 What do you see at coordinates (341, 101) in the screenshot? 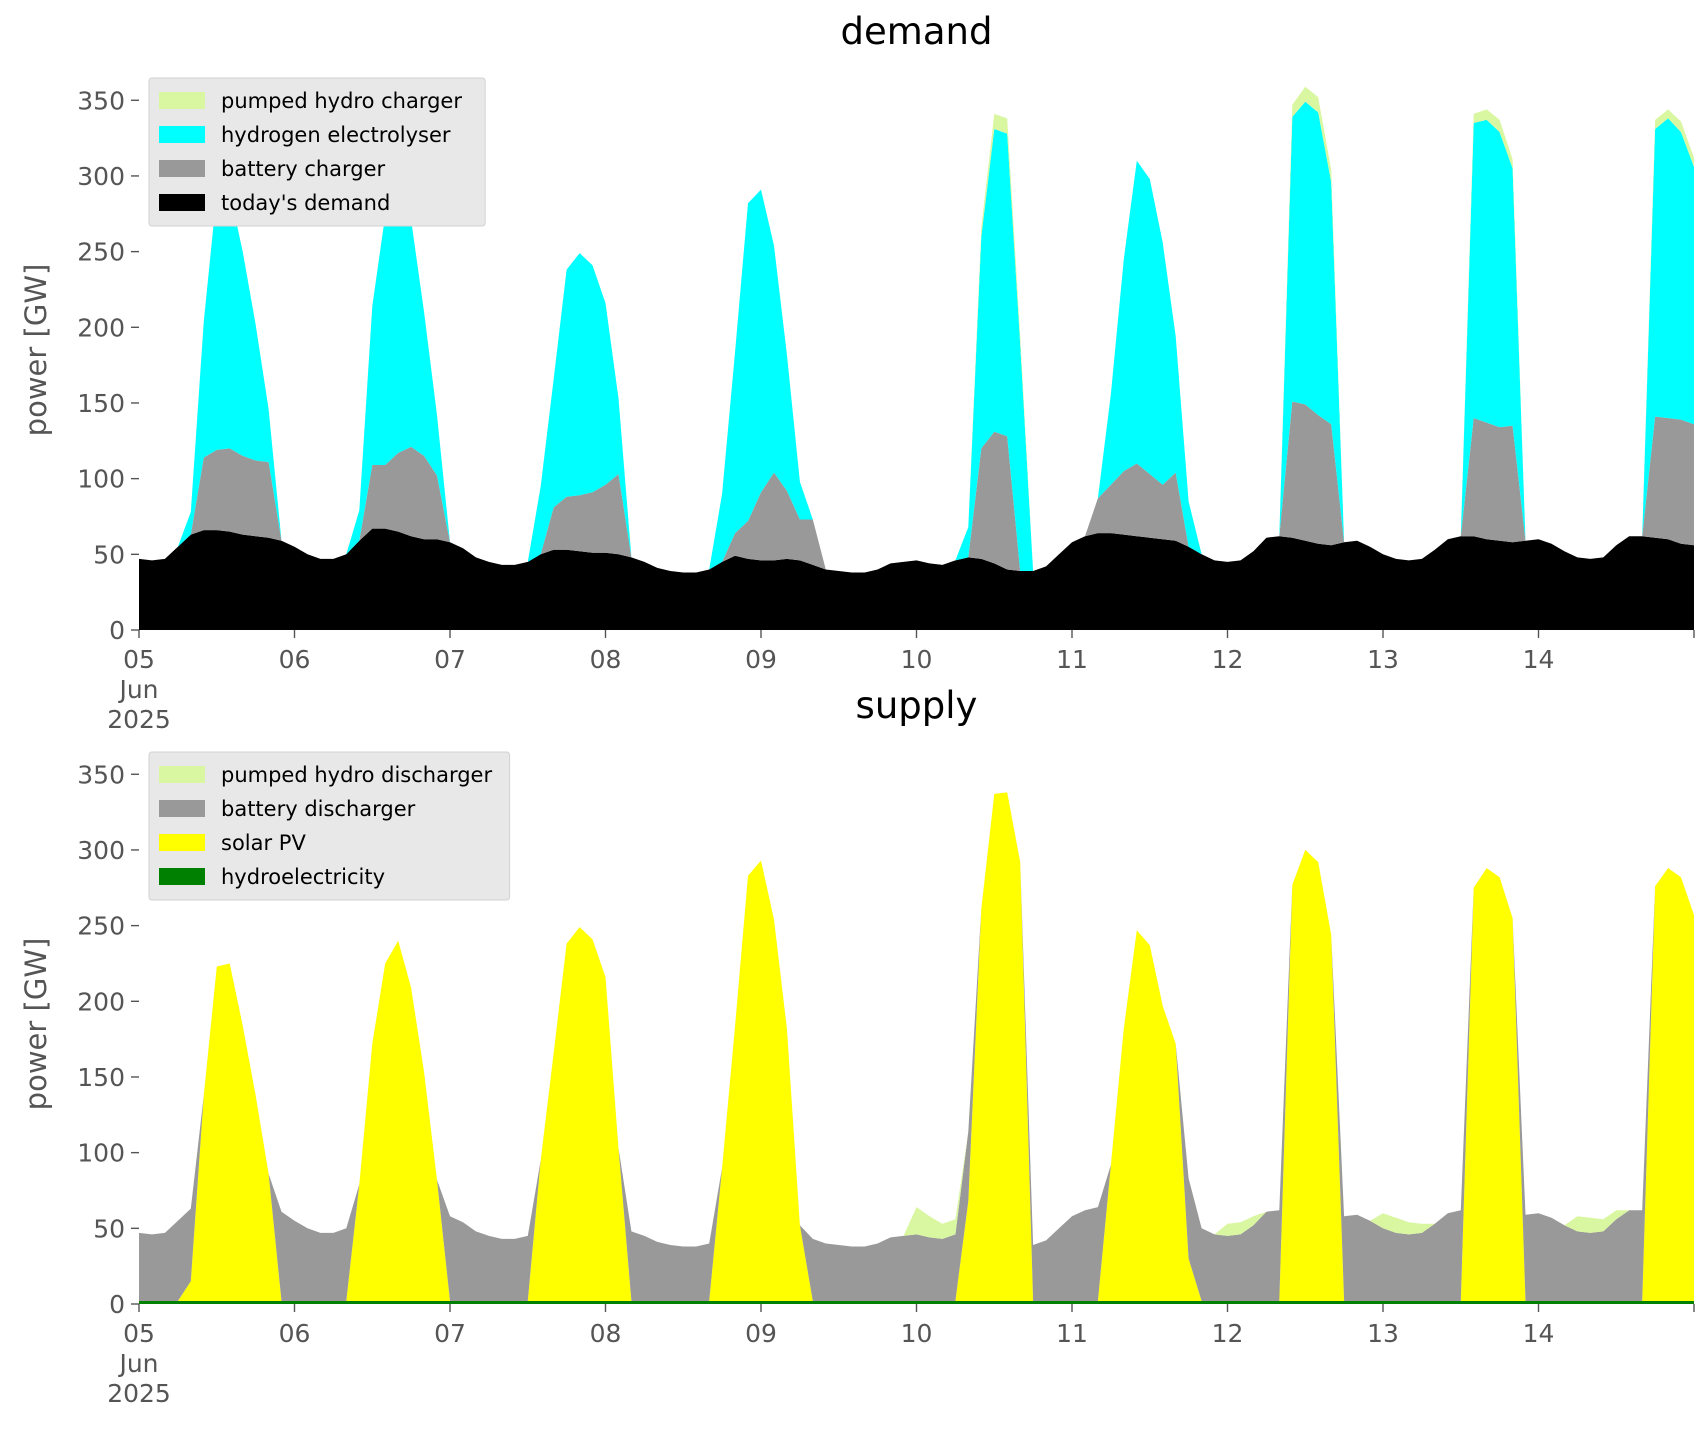
I see `legend-label-pumped-hydro-charger: pumped hydro charger` at bounding box center [341, 101].